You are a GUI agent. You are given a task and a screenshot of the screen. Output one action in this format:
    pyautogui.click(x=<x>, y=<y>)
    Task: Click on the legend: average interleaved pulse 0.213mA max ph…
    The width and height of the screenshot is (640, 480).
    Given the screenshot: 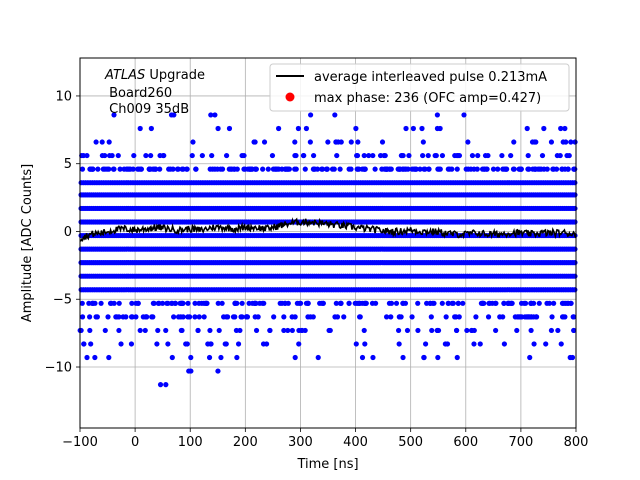 What is the action you would take?
    pyautogui.click(x=419, y=87)
    